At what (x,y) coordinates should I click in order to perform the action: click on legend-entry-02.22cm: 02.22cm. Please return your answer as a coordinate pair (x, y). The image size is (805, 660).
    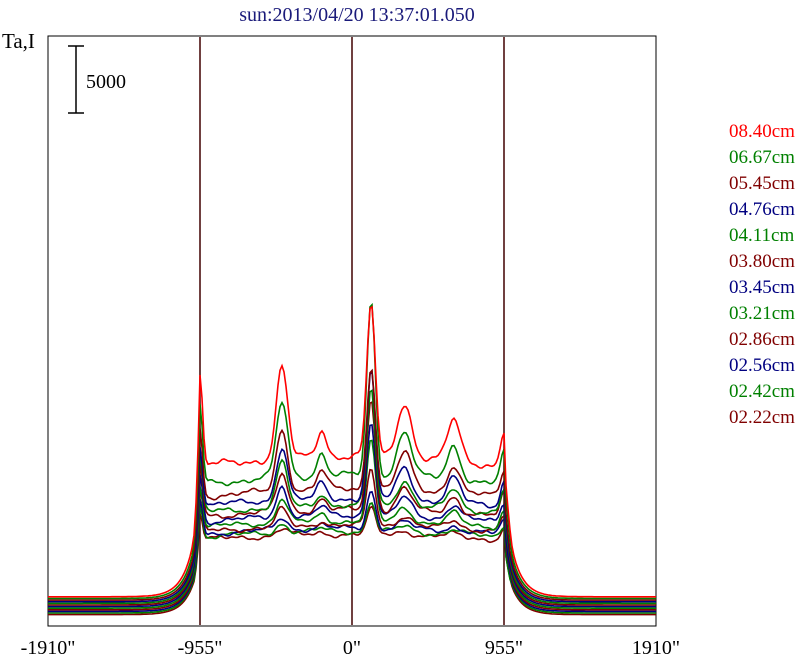
    Looking at the image, I should click on (762, 417).